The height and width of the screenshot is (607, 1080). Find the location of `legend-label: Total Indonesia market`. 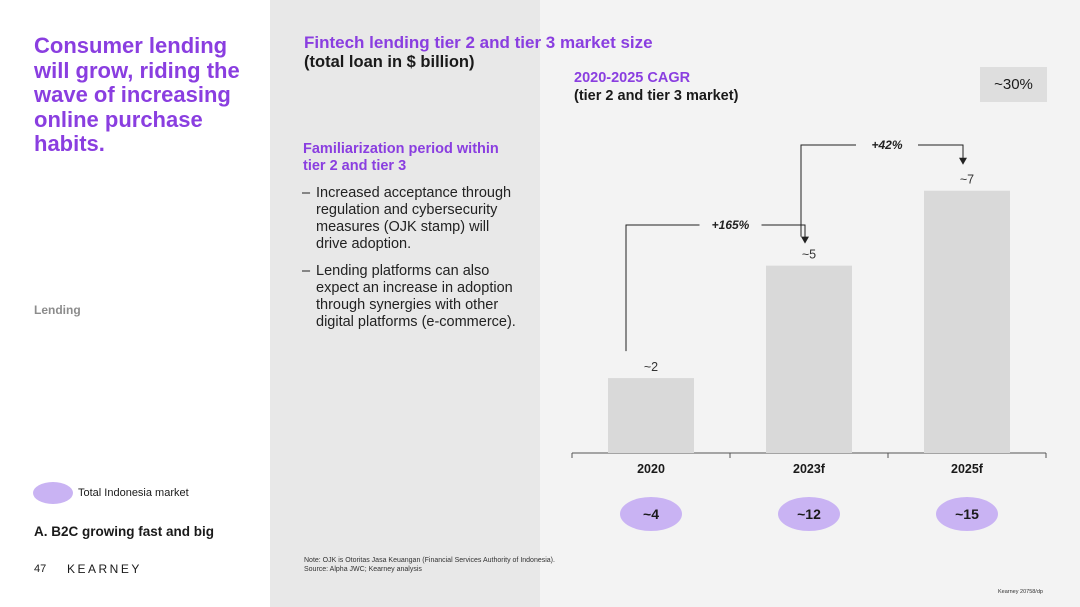

legend-label: Total Indonesia market is located at coordinates (133, 493).